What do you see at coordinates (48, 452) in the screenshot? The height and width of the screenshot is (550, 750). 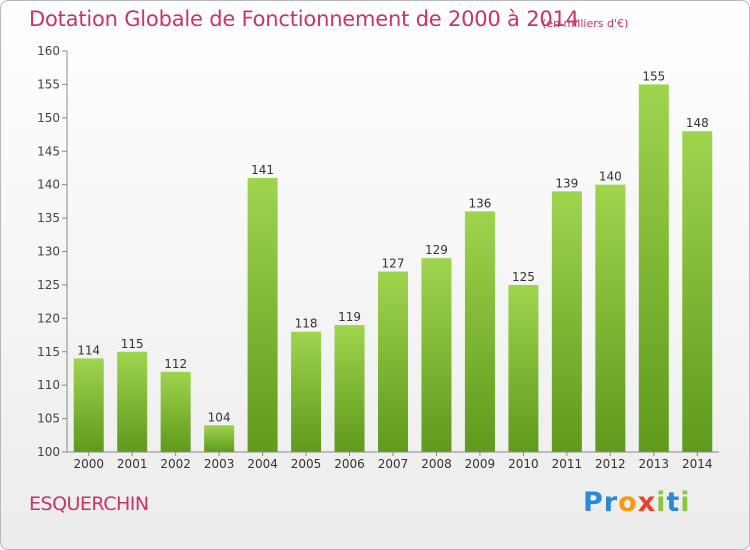 I see `y-tick-label: 100` at bounding box center [48, 452].